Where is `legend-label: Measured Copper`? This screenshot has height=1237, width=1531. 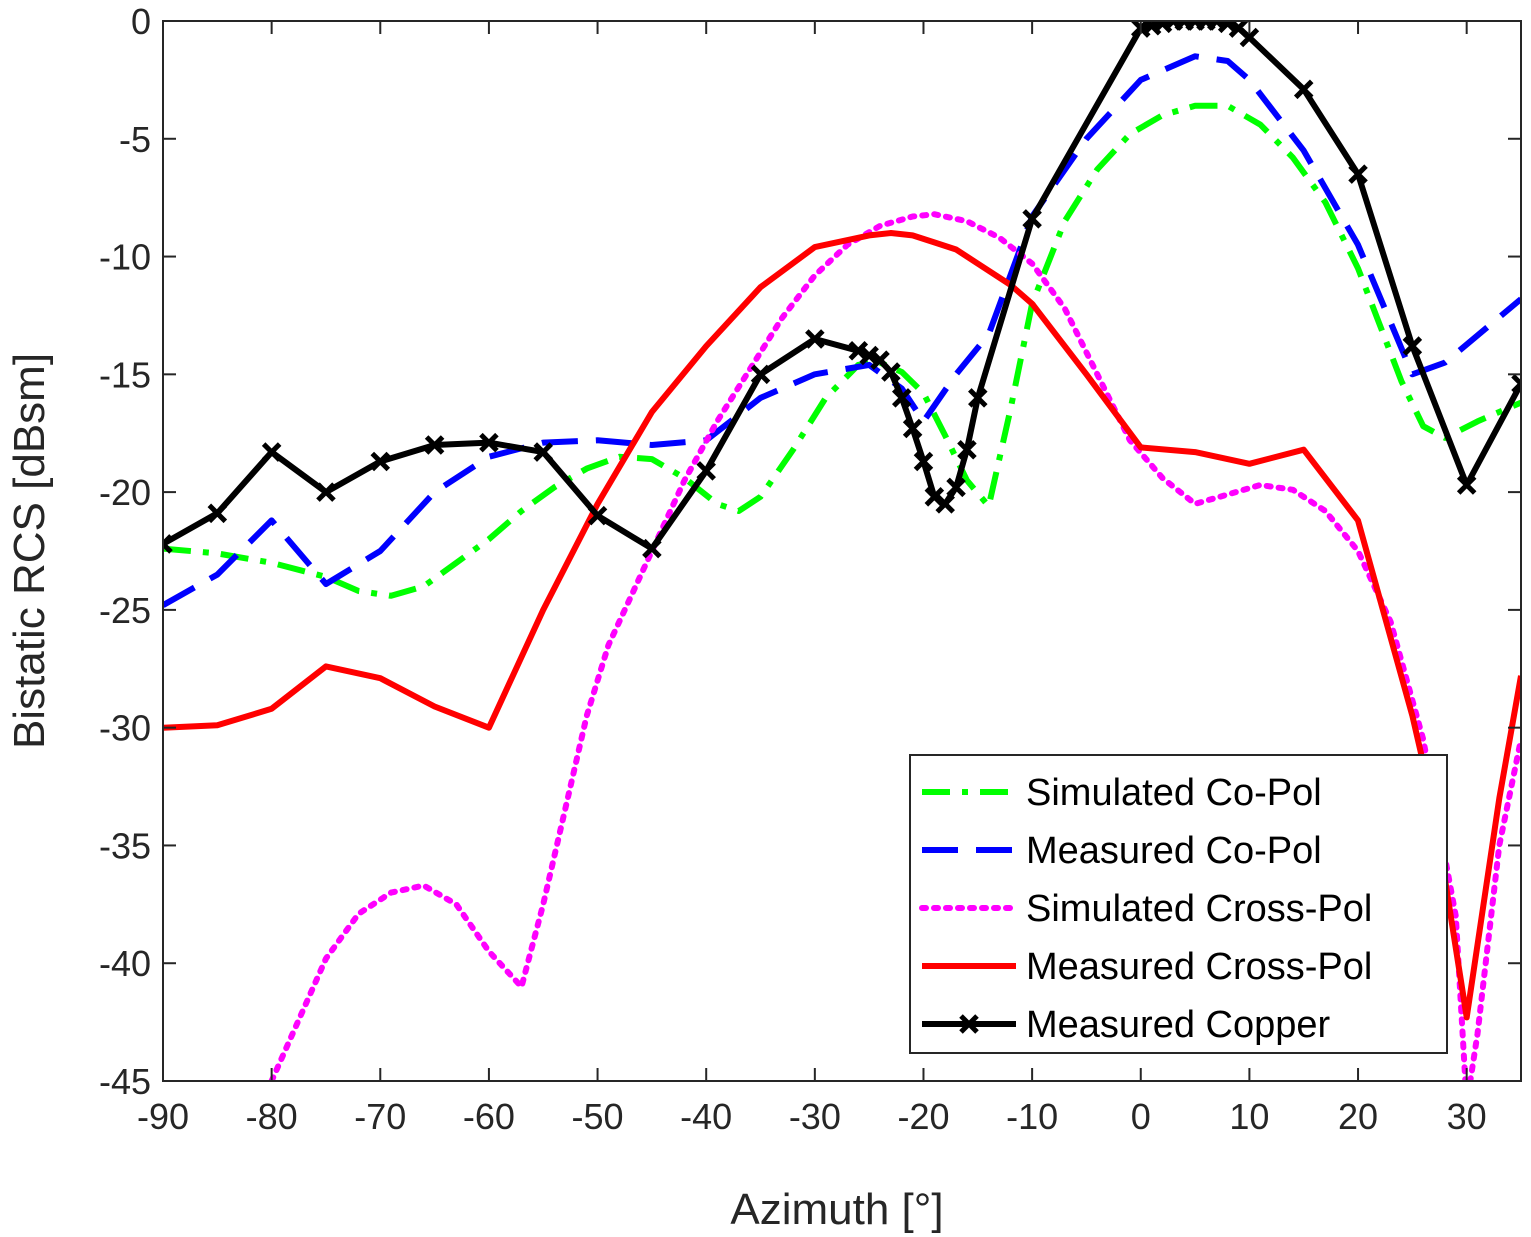 legend-label: Measured Copper is located at coordinates (1178, 1025).